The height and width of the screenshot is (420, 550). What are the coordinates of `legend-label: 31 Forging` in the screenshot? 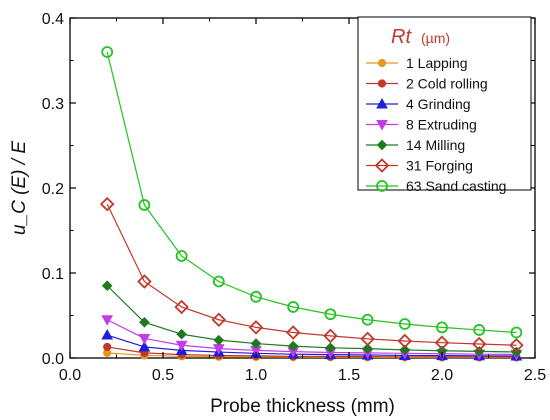 It's located at (439, 166).